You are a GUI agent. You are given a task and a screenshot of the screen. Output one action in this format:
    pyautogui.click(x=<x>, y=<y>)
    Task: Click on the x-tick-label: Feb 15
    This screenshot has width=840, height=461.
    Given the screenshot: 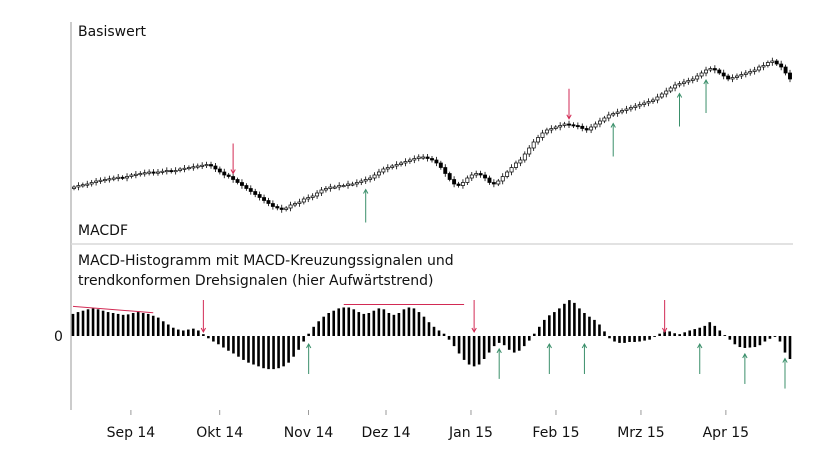 What is the action you would take?
    pyautogui.click(x=555, y=433)
    